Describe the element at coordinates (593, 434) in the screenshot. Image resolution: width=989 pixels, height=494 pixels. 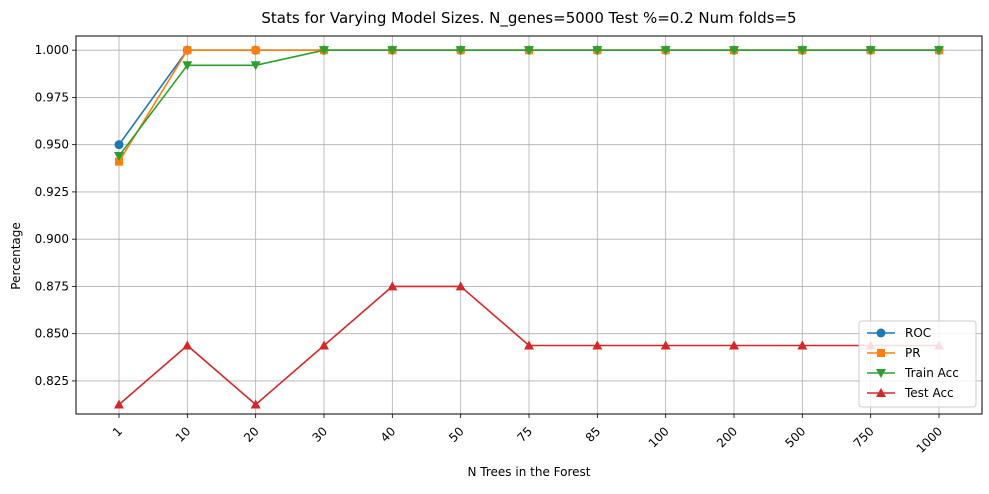
I see `x-tick-label: 85` at that location.